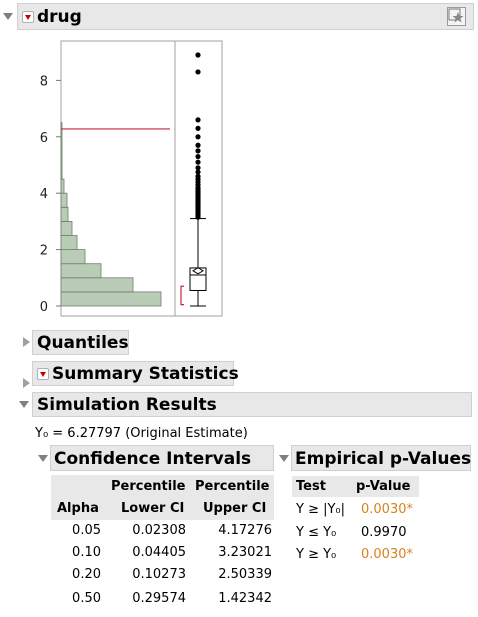 The height and width of the screenshot is (617, 478). I want to click on section-title: drug, so click(59, 17).